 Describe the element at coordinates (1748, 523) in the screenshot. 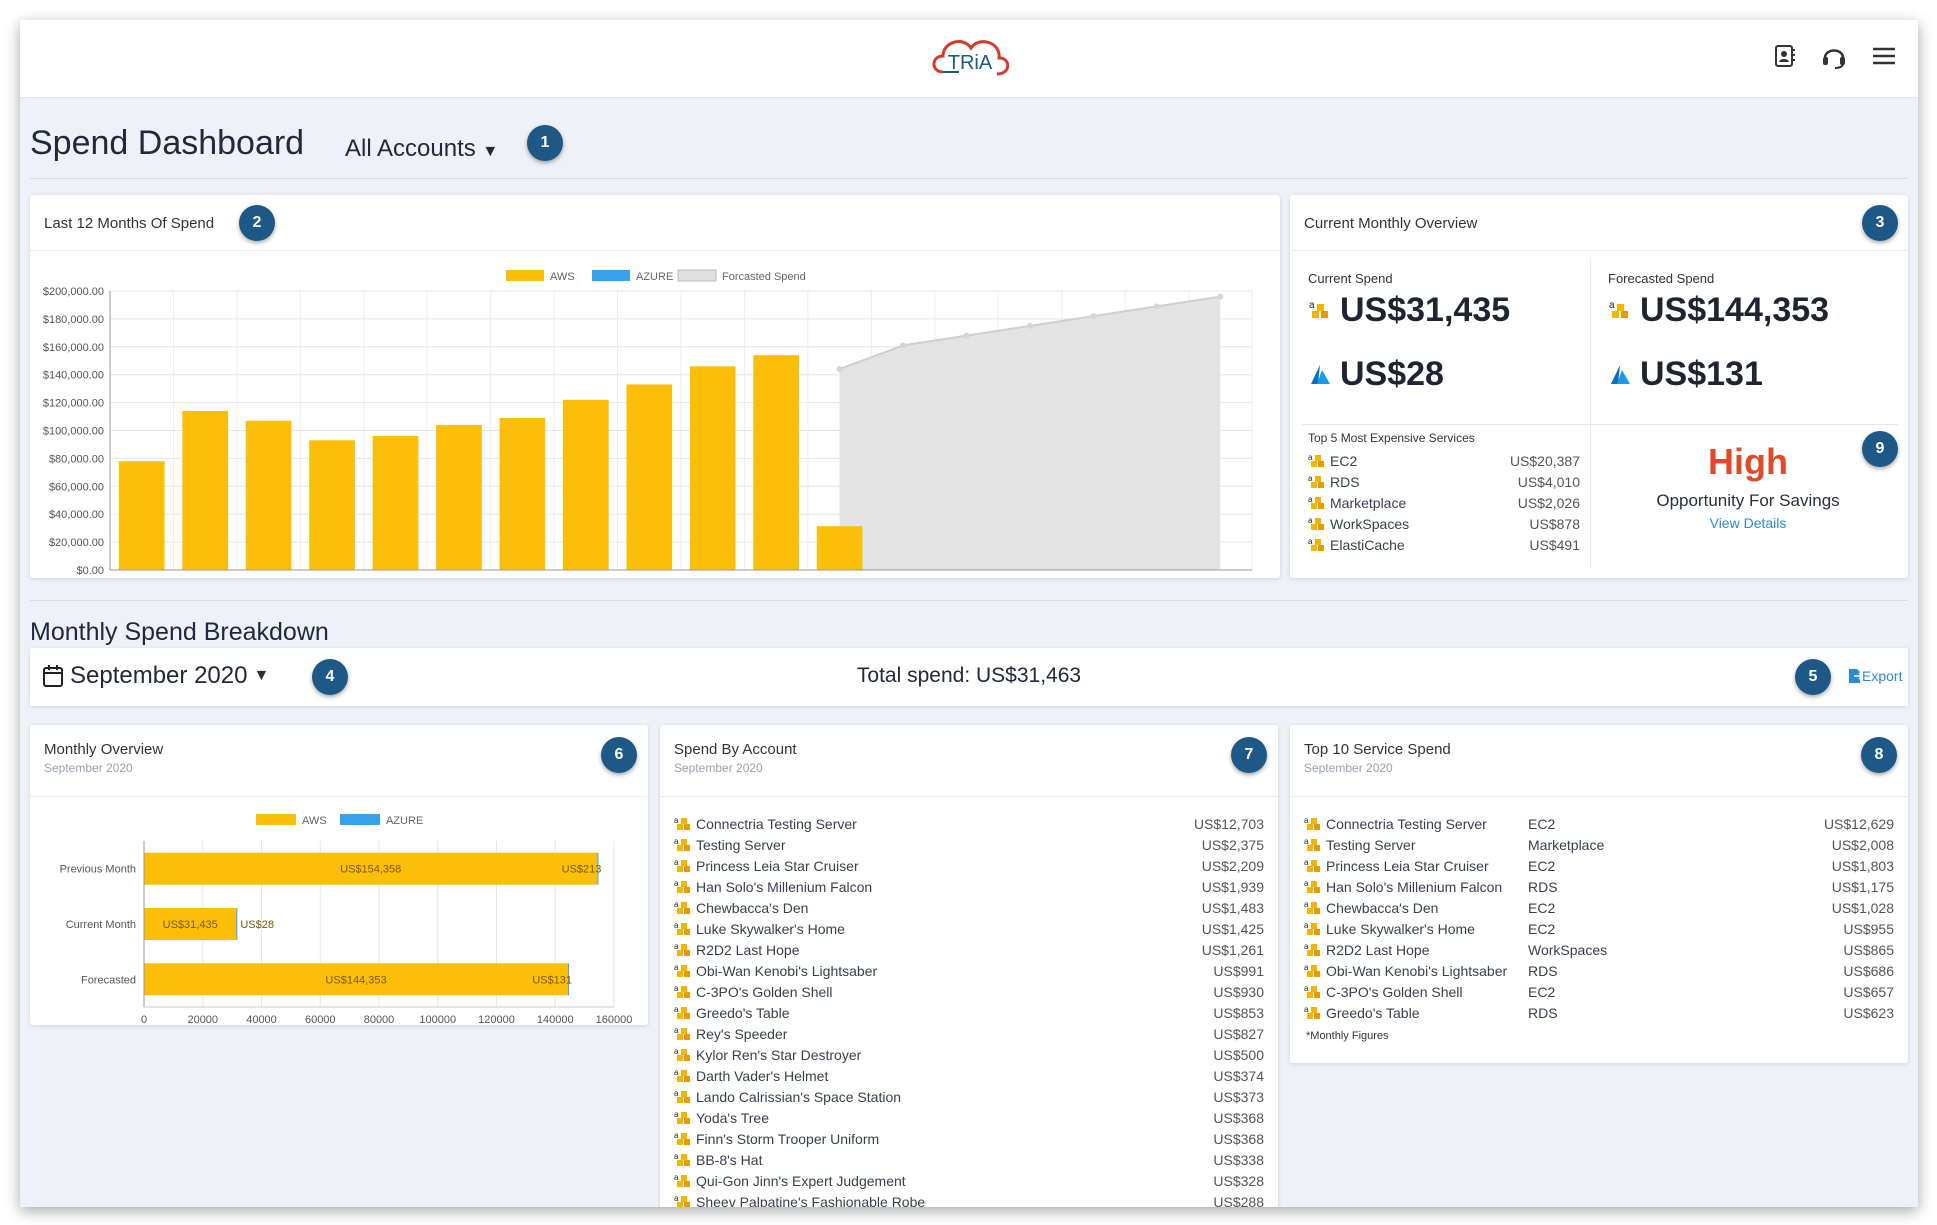

I see `view-details-link: View Details` at that location.